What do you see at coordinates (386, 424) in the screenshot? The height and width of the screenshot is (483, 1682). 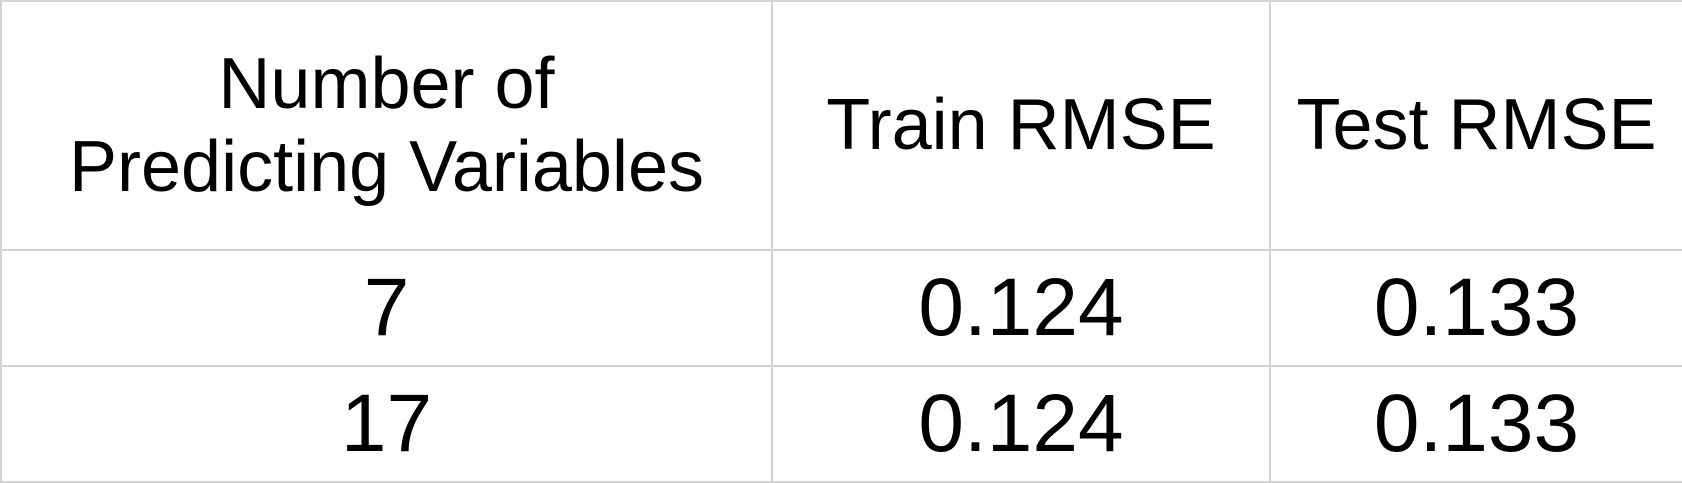 I see `cell-num-variables: 17` at bounding box center [386, 424].